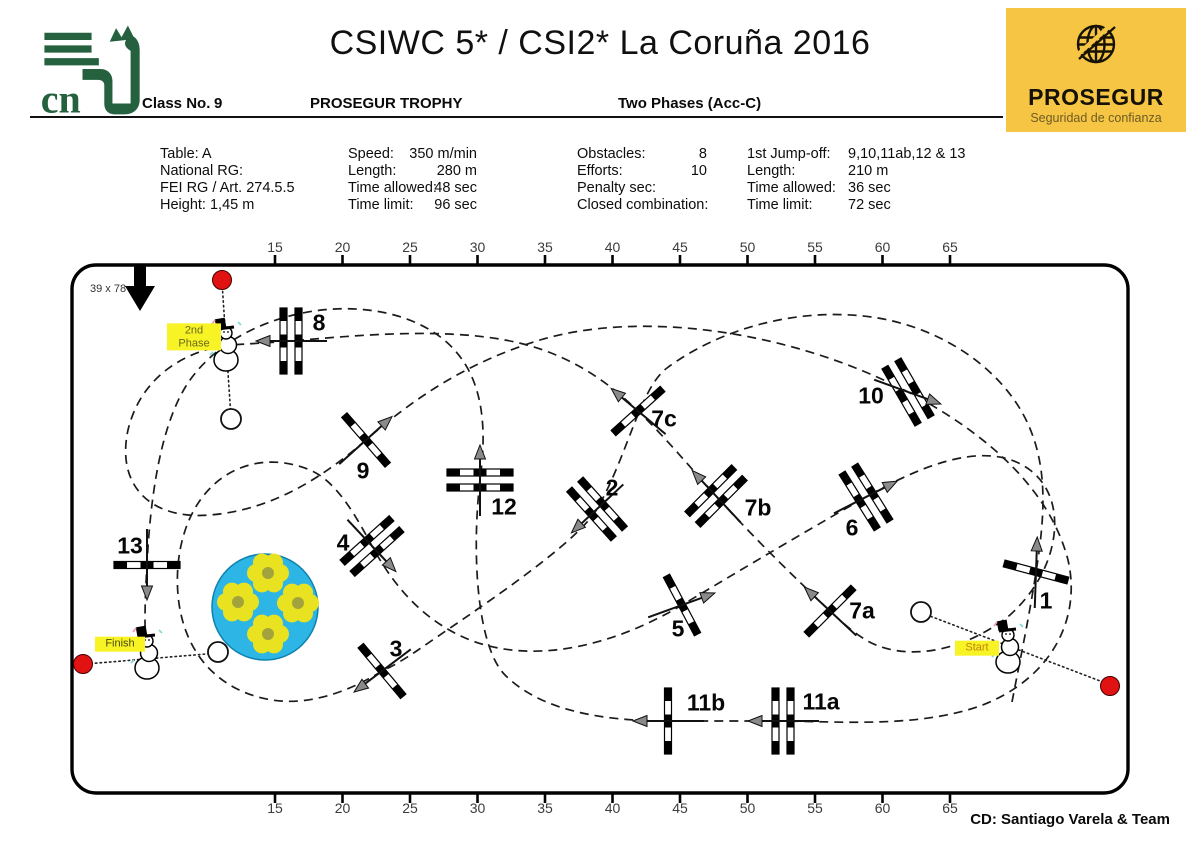 The height and width of the screenshot is (849, 1200). I want to click on course-marker-label: 2nd Phase, so click(194, 337).